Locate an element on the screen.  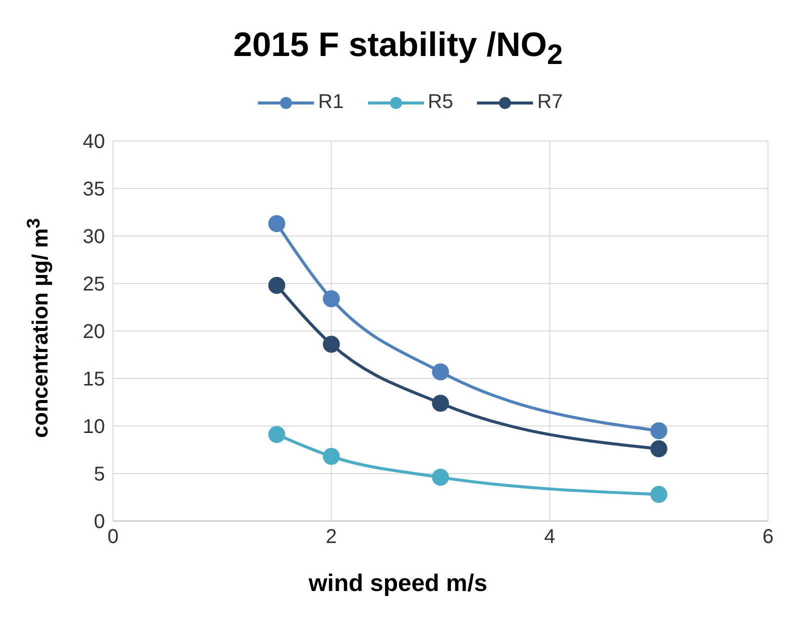
y-tick-label: 30 is located at coordinates (93, 237).